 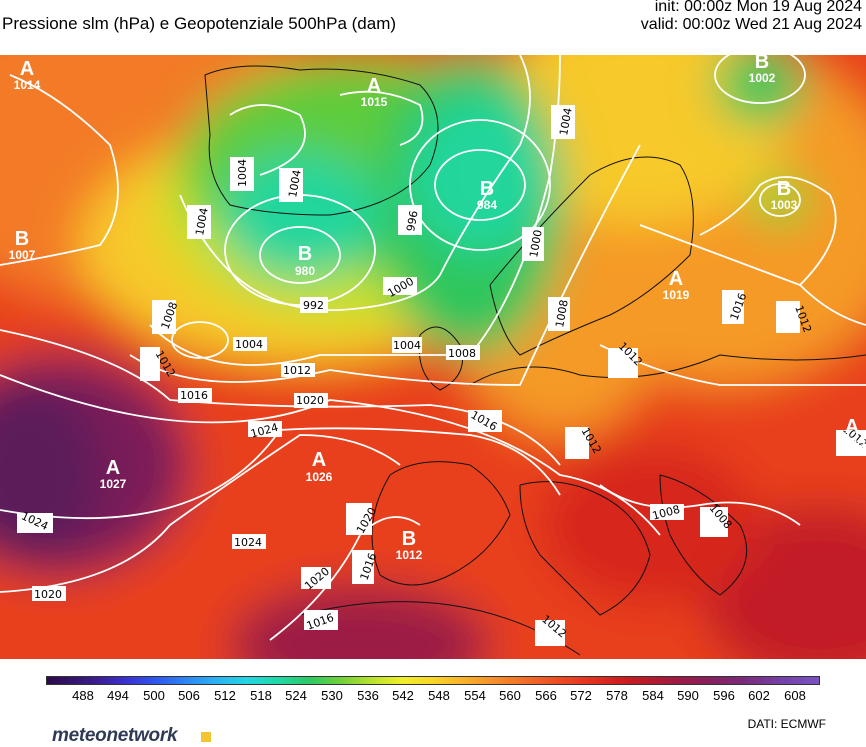 What do you see at coordinates (115, 735) in the screenshot?
I see `meteonetwork-logo: meteonetwork` at bounding box center [115, 735].